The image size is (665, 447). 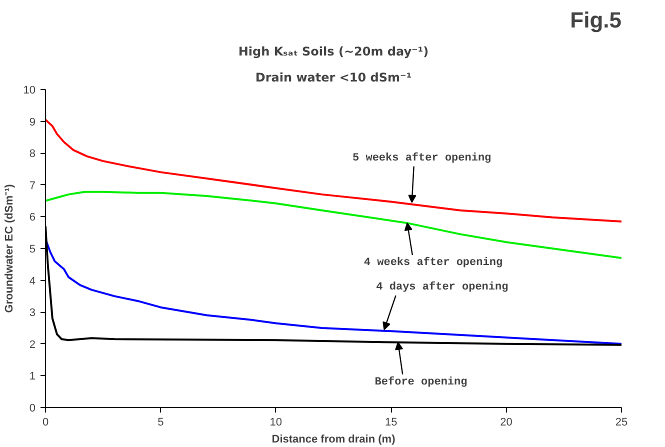 I want to click on caption: Fig.5, so click(x=596, y=20).